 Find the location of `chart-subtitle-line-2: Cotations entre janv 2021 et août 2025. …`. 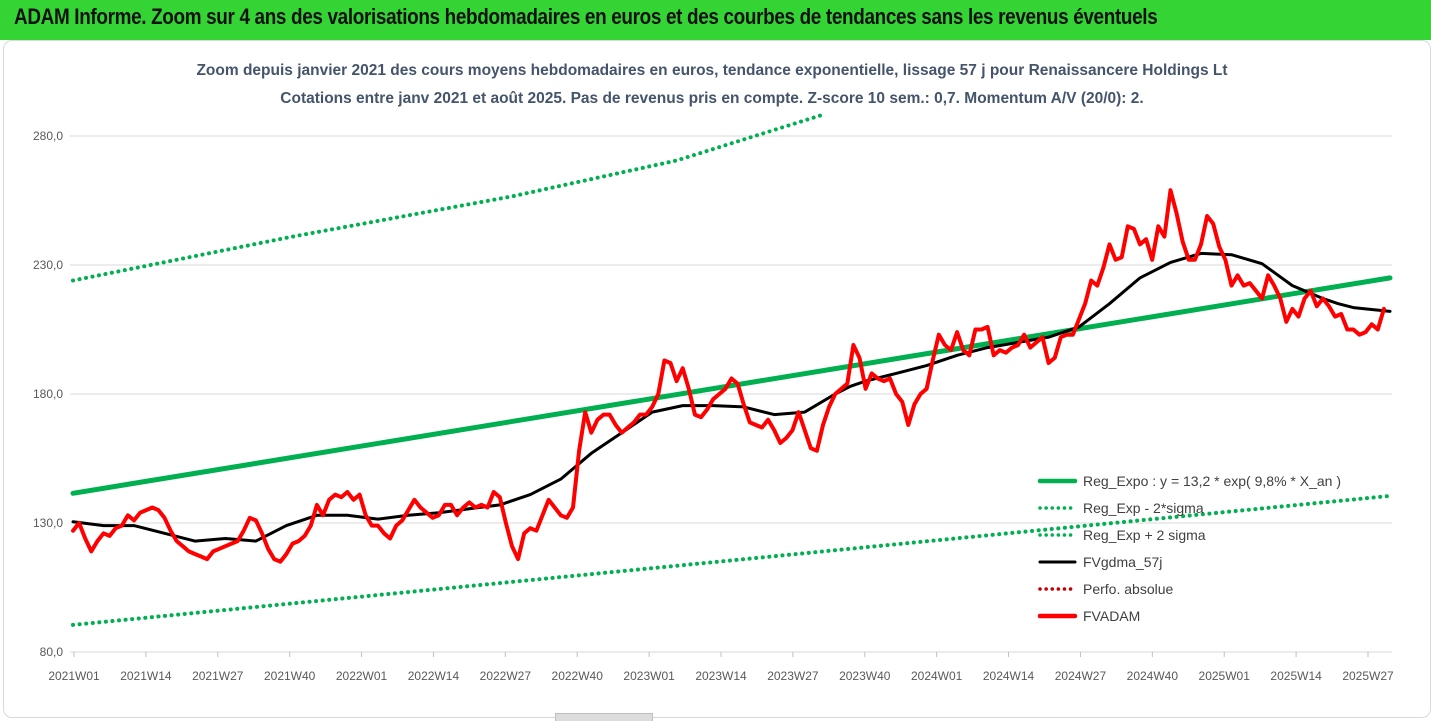

chart-subtitle-line-2: Cotations entre janv 2021 et août 2025. … is located at coordinates (711, 98).